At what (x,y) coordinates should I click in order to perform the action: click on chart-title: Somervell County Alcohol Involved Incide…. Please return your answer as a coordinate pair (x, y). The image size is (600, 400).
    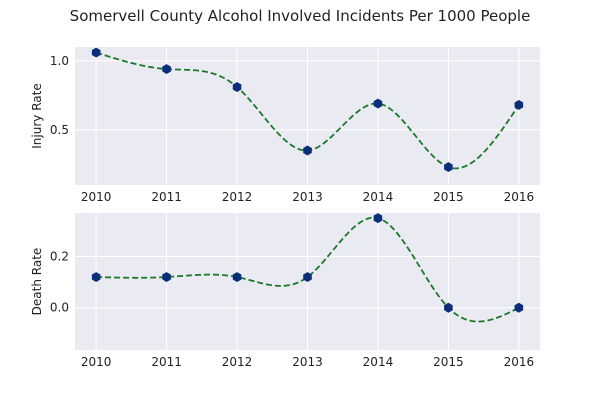
    Looking at the image, I should click on (300, 16).